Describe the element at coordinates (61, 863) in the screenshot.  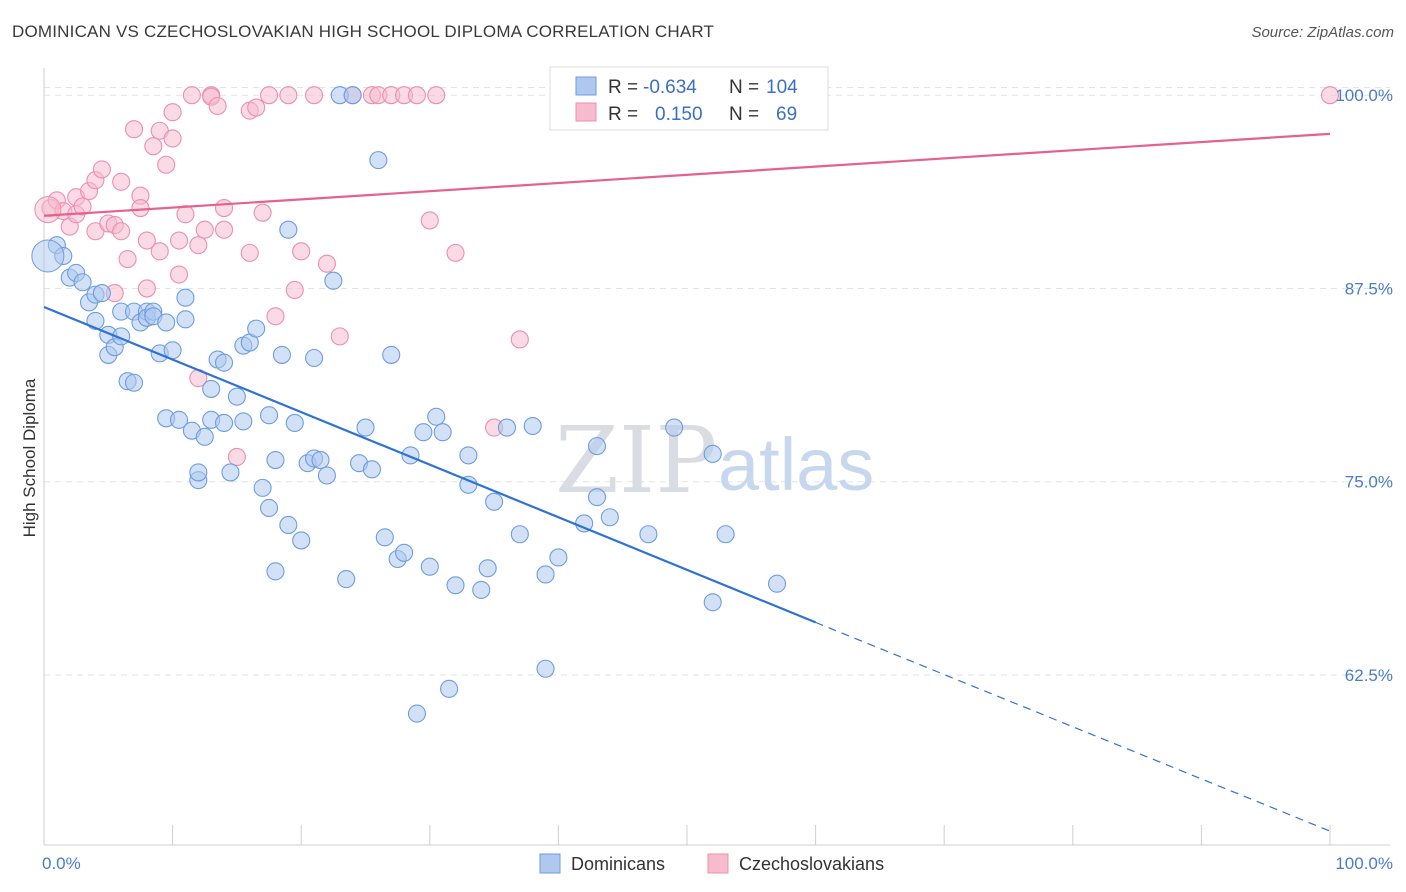
I see `x-tick-label-min: 0.0%` at that location.